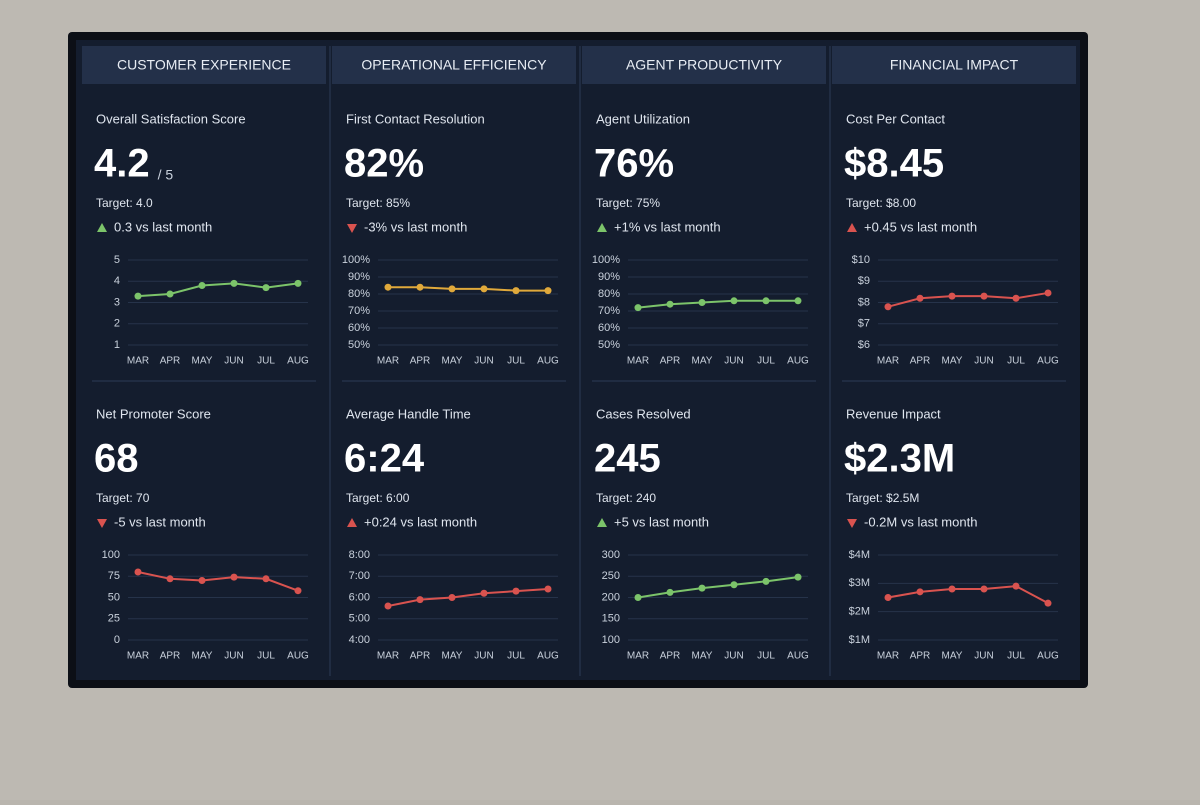  I want to click on y-tick-label: $4M, so click(859, 555).